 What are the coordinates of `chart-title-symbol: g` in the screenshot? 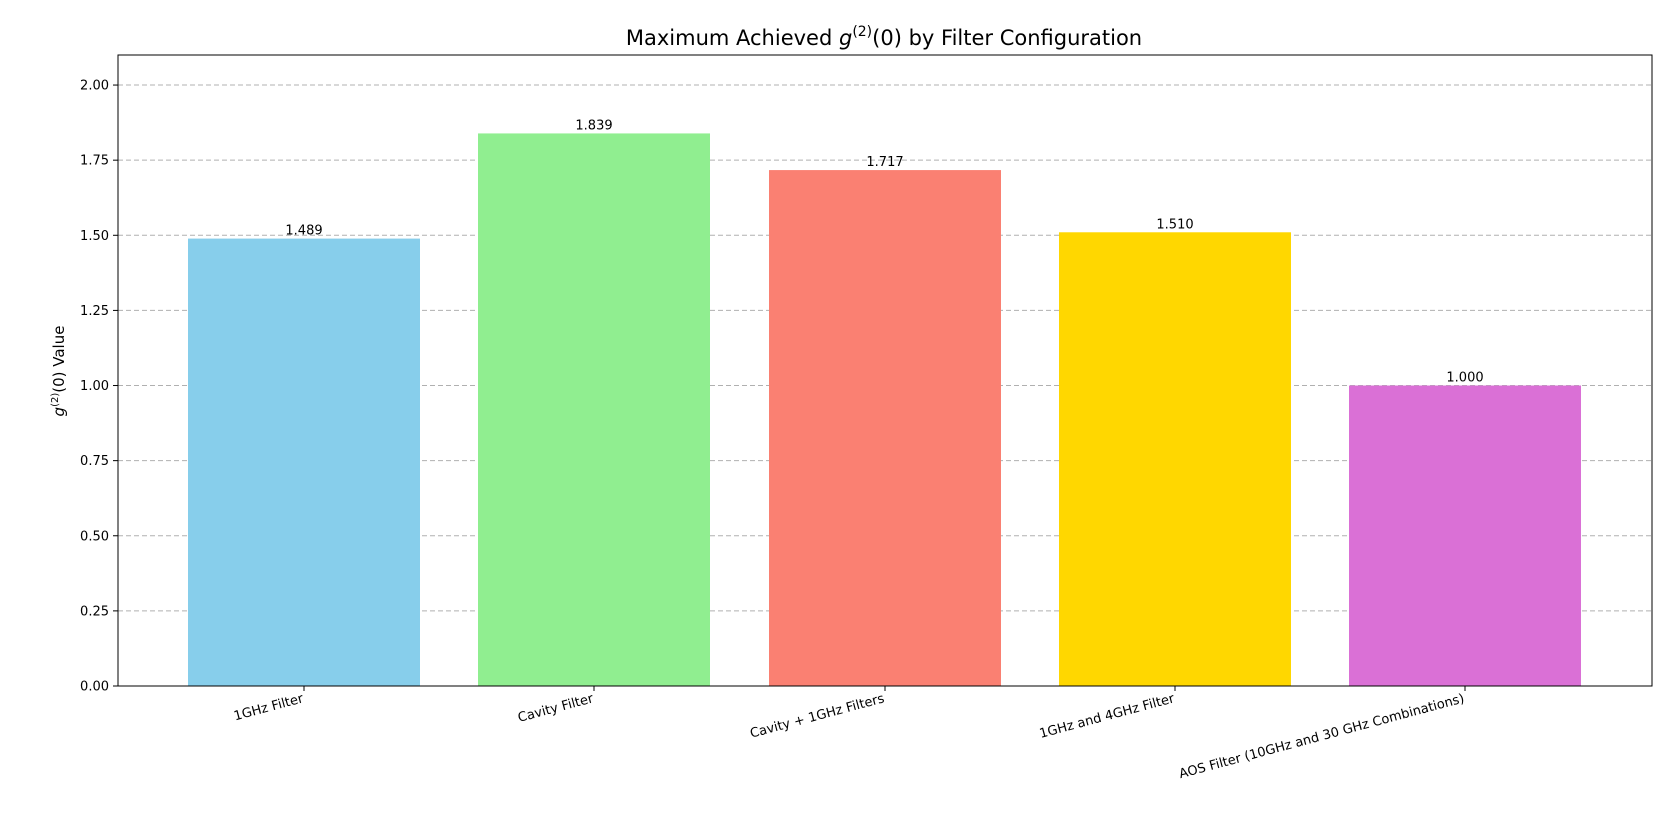 It's located at (845, 38).